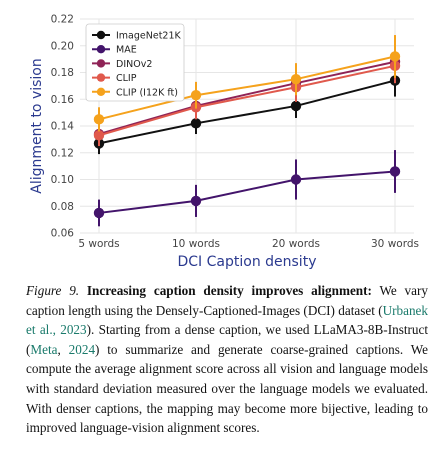 The height and width of the screenshot is (466, 435). I want to click on y-tick-labels: 0.06 0.08 0.10 0.12 0.14 0.16 0.18 0.20 0.22, so click(63, 127).